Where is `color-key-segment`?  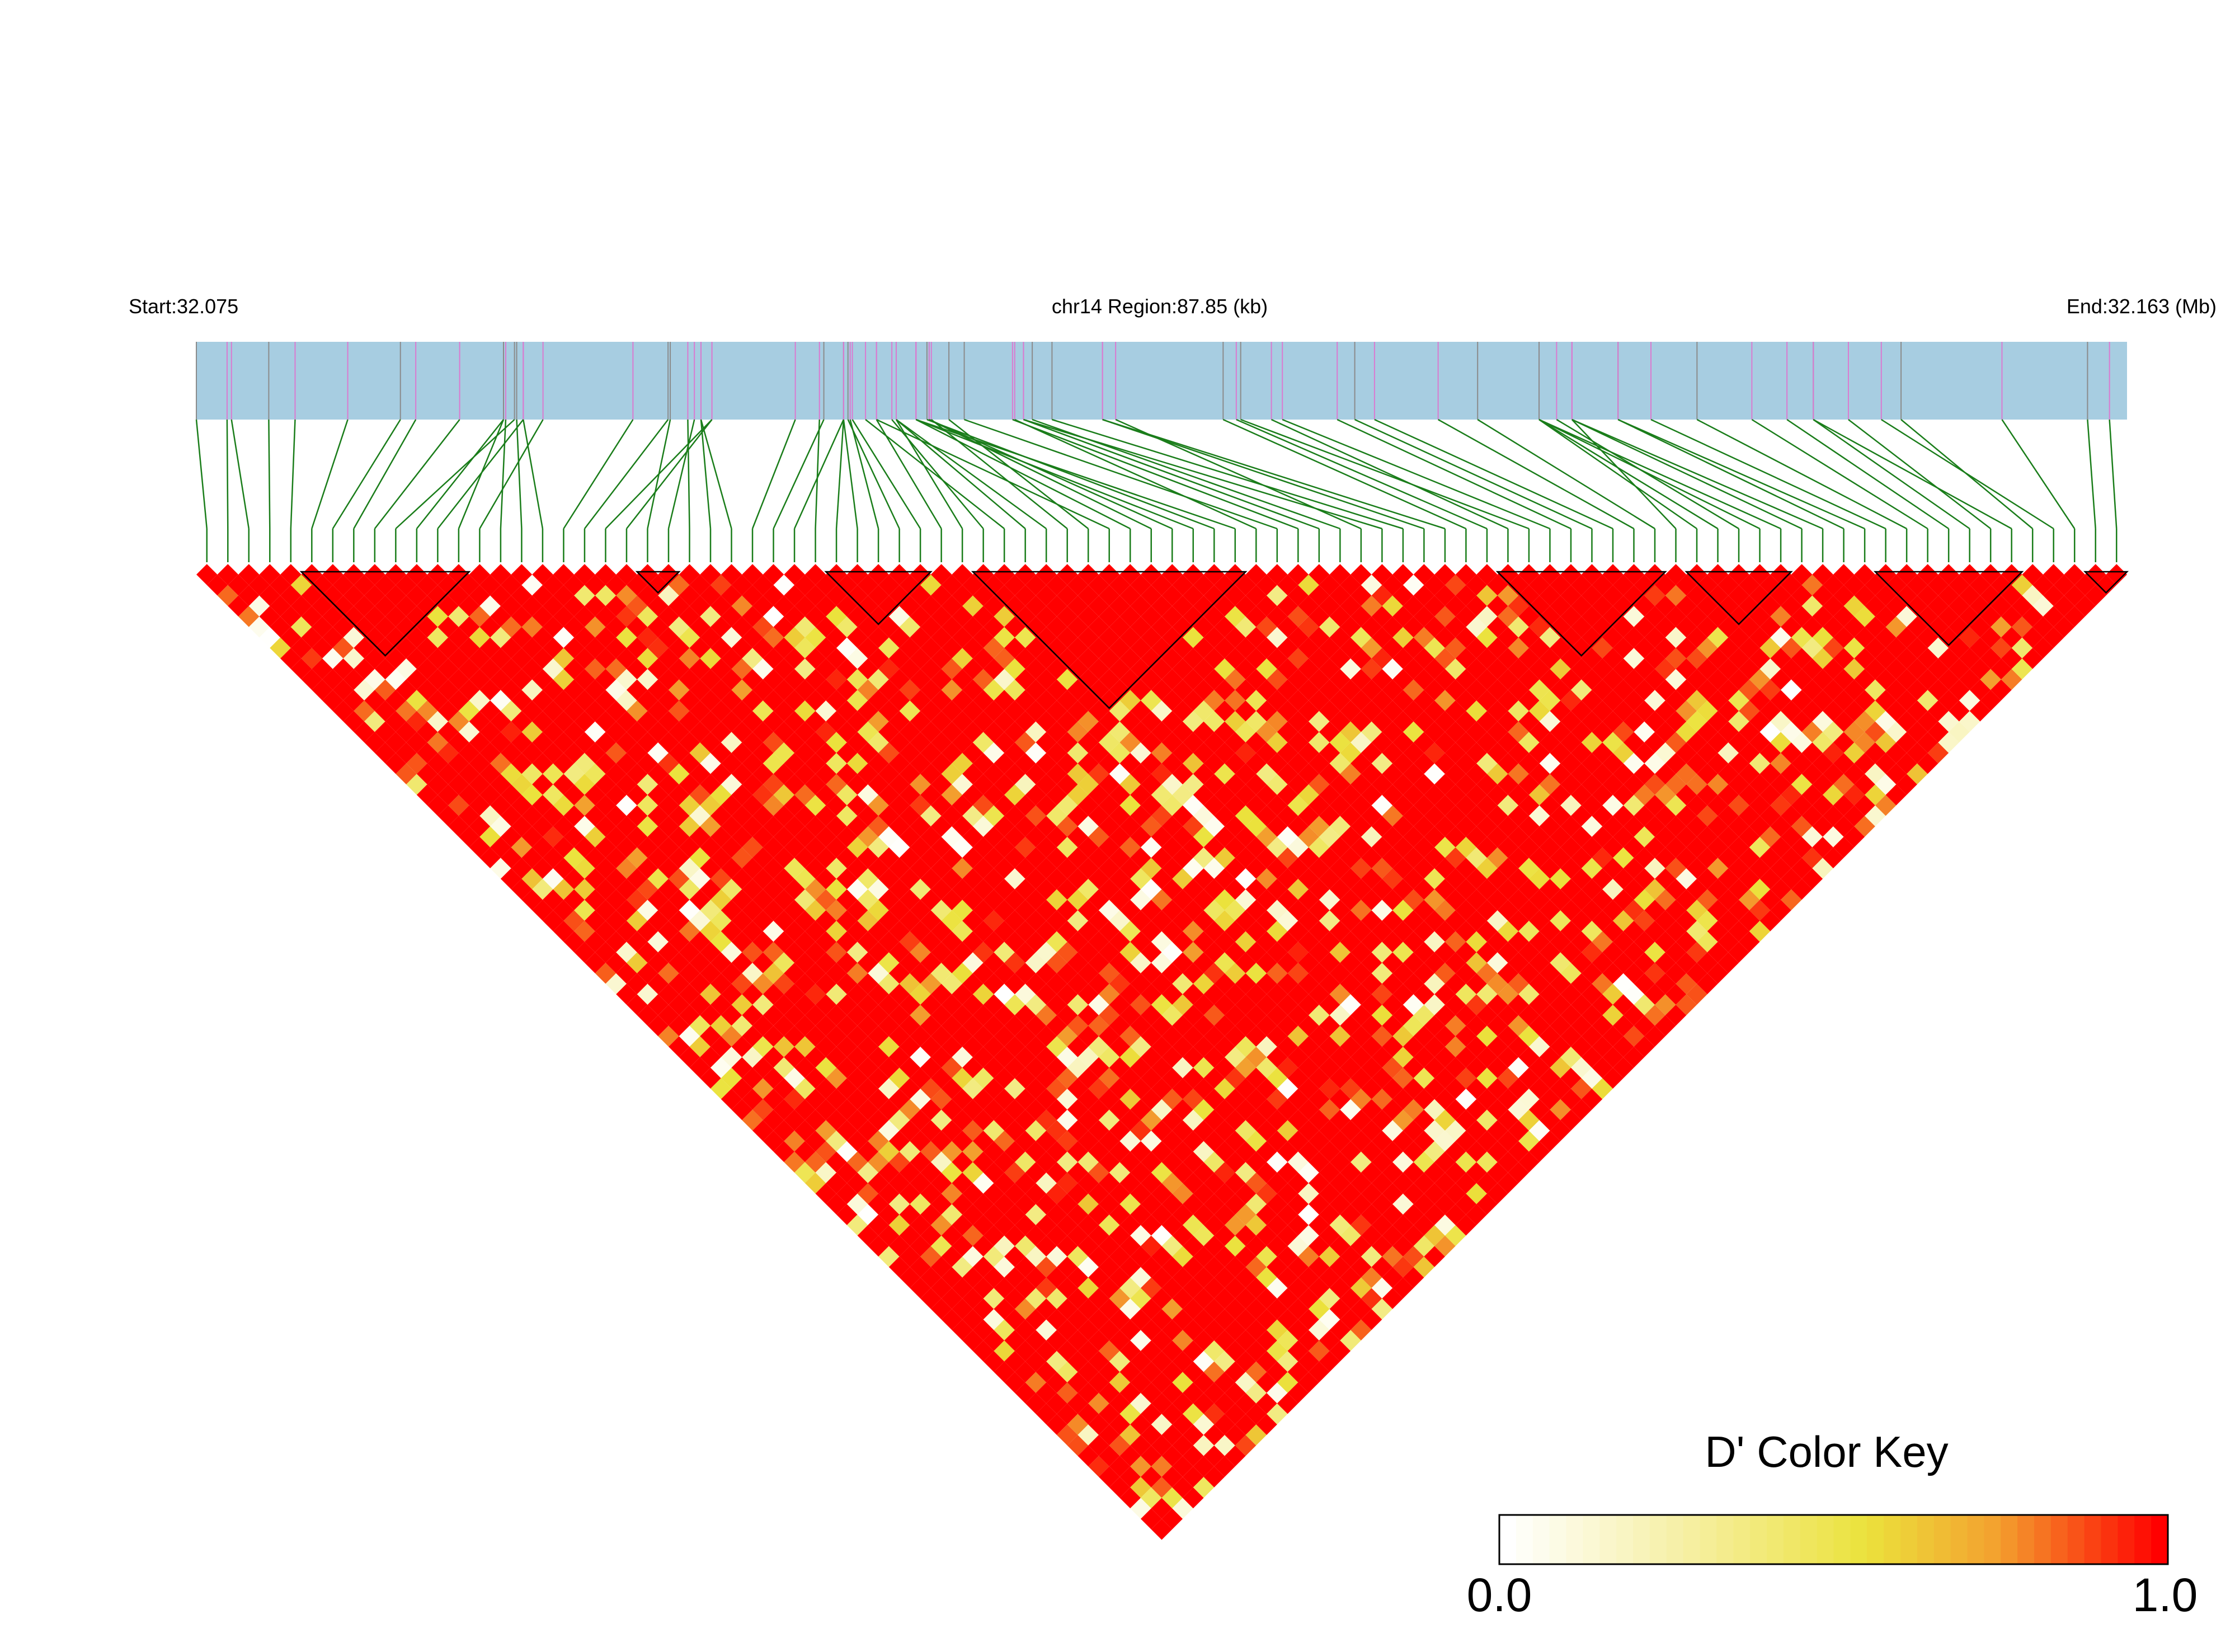
color-key-segment is located at coordinates (1976, 1540).